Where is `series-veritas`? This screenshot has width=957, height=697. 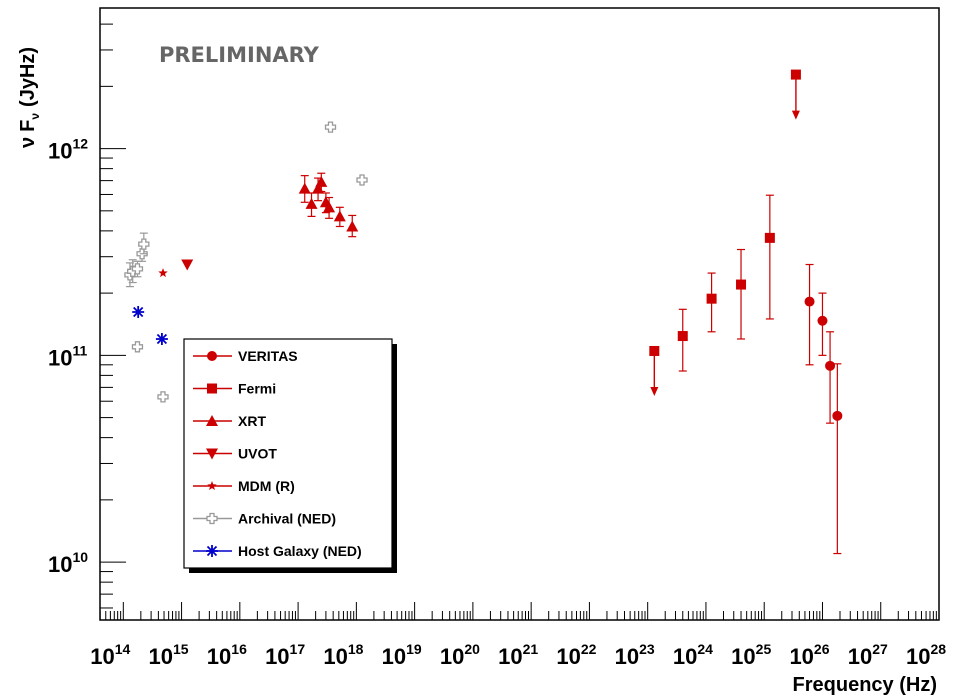 series-veritas is located at coordinates (823, 409).